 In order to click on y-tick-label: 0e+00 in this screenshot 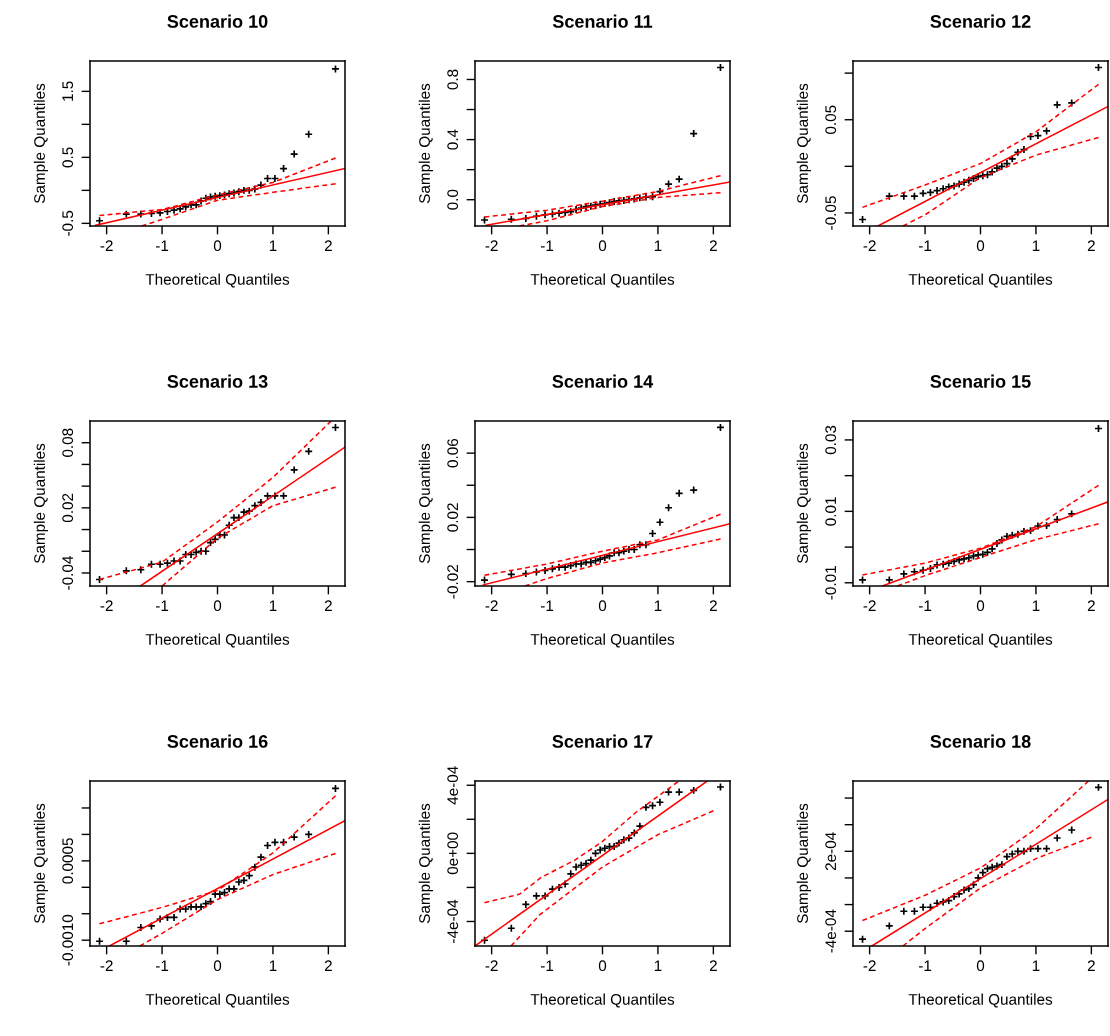, I will do `click(453, 853)`.